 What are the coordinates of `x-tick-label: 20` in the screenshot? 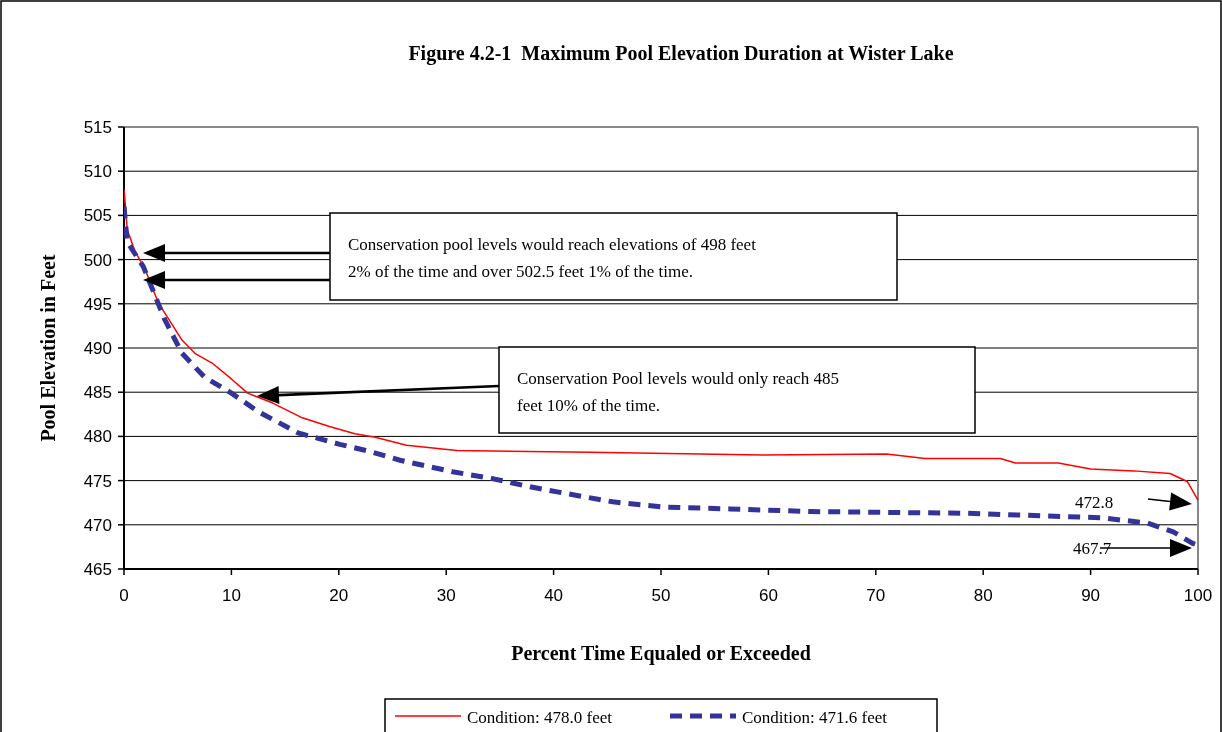 It's located at (339, 595).